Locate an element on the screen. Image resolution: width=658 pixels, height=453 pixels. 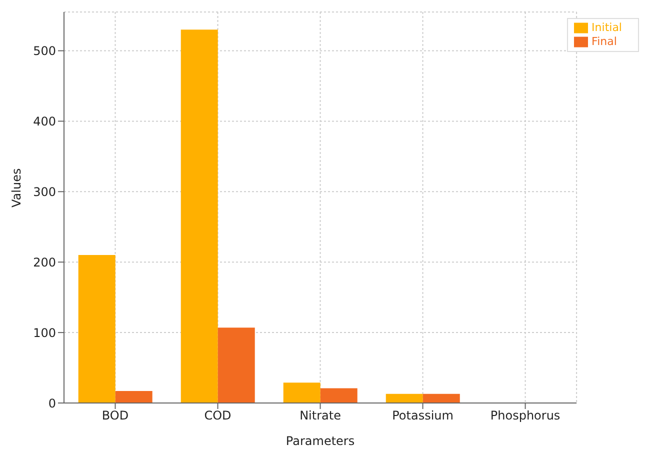
x-tick-label: Phosphorus is located at coordinates (525, 415).